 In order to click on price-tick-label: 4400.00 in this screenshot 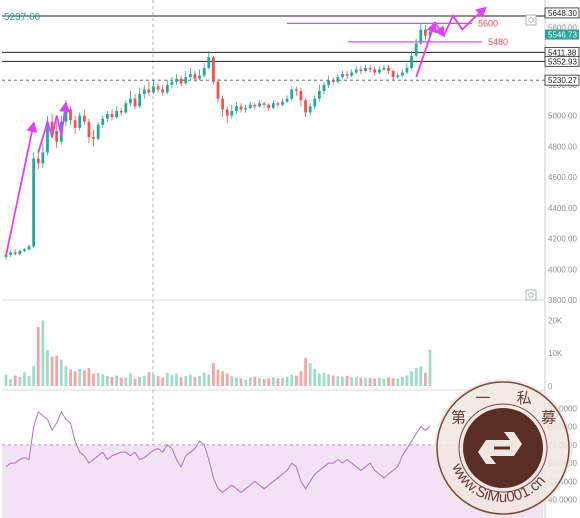, I will do `click(562, 208)`.